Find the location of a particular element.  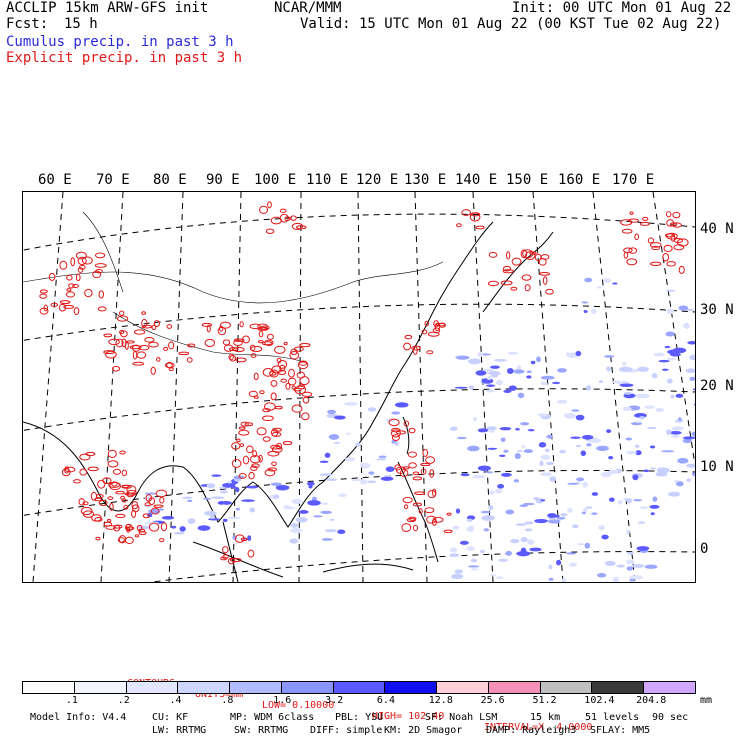

lon-label: 170 E is located at coordinates (633, 180).